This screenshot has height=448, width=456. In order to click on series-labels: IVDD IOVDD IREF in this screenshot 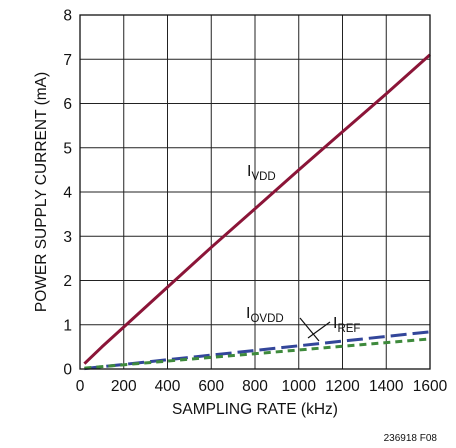, I will do `click(303, 252)`.